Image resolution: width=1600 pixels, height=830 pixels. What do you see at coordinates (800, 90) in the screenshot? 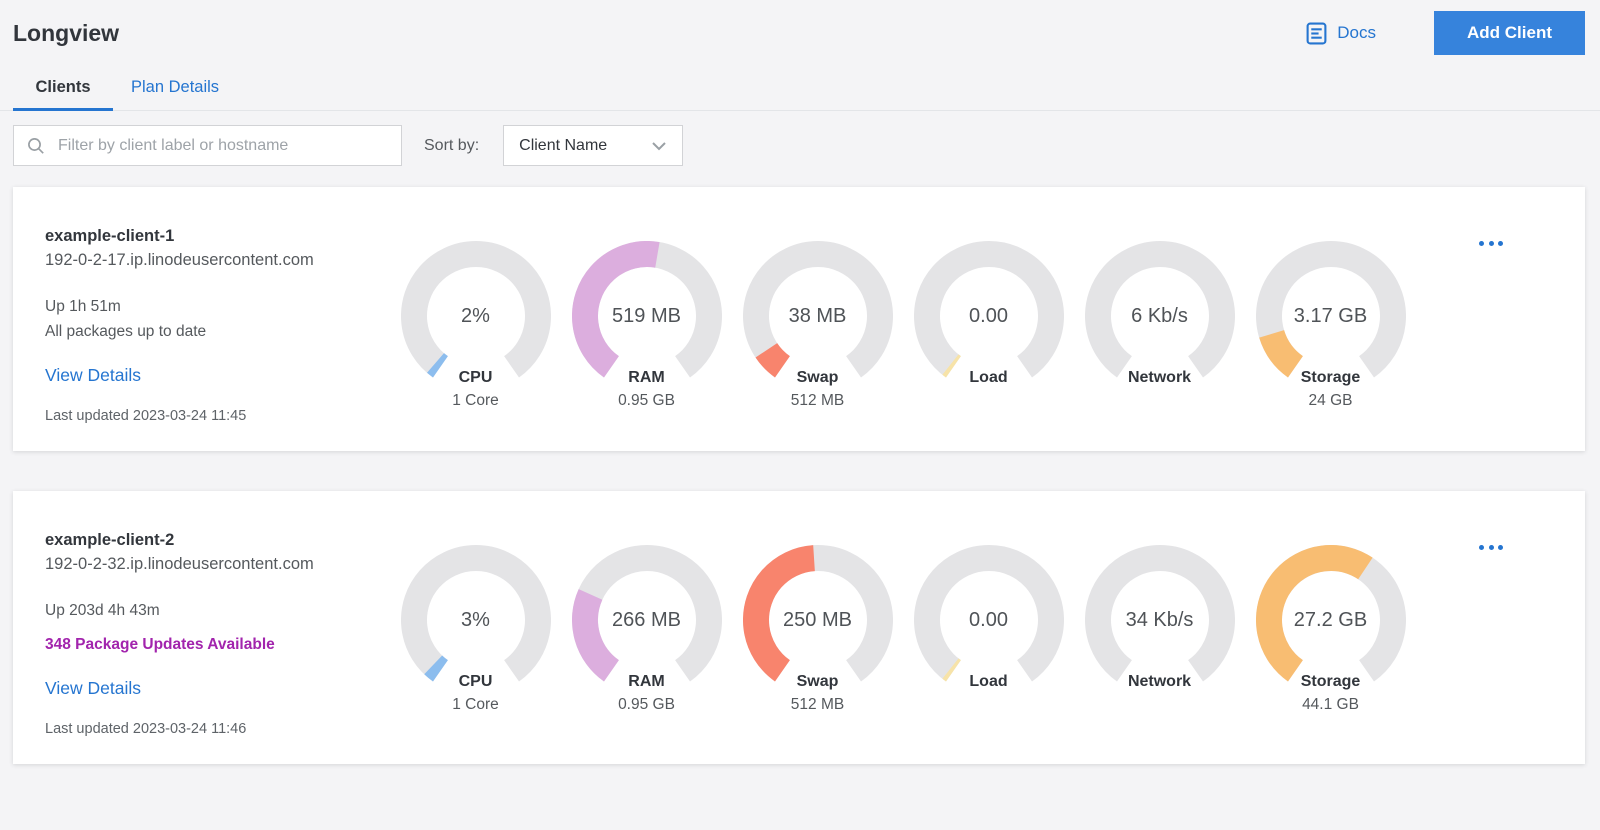
I see `tab-bar: Clients Plan Details` at bounding box center [800, 90].